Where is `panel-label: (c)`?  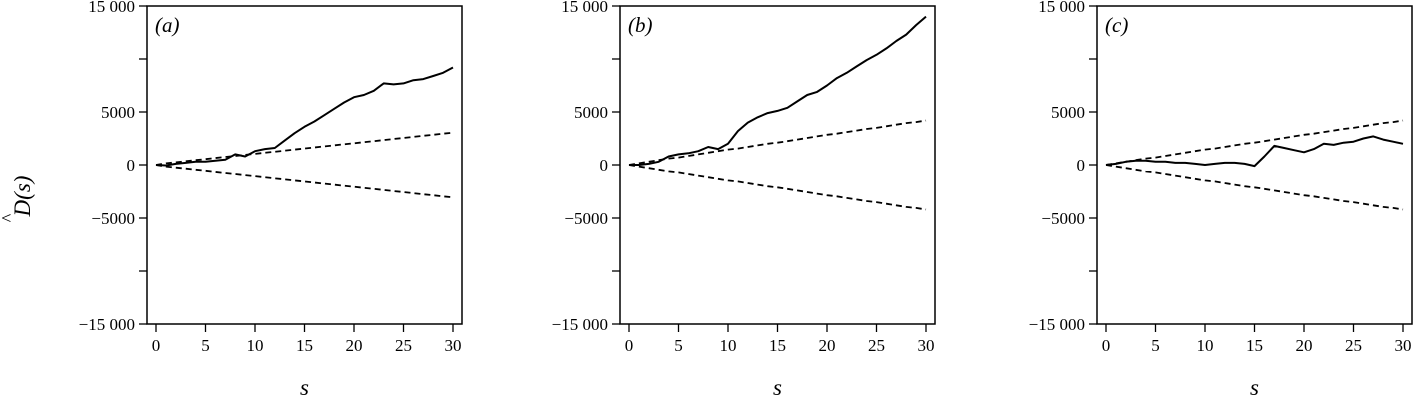
panel-label: (c) is located at coordinates (1116, 25).